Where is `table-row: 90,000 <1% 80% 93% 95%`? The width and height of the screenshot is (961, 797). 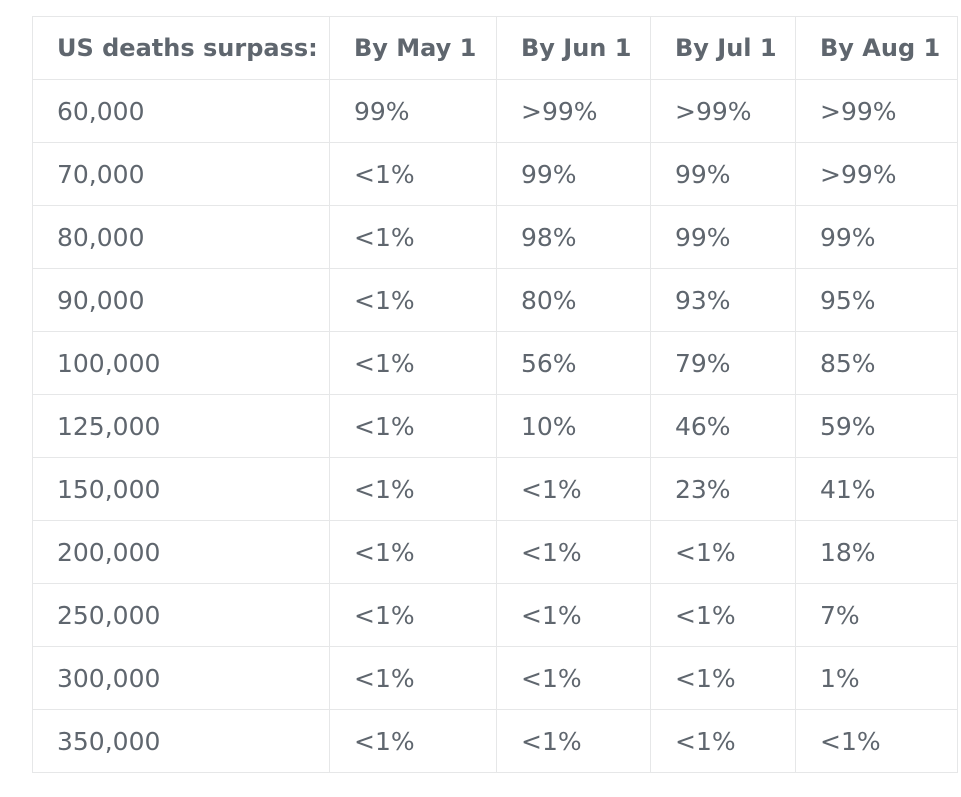
table-row: 90,000 <1% 80% 93% 95% is located at coordinates (495, 300).